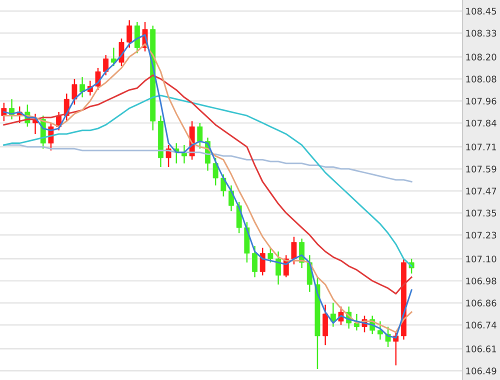  What do you see at coordinates (481, 169) in the screenshot?
I see `y-tick-label: 107.59` at bounding box center [481, 169].